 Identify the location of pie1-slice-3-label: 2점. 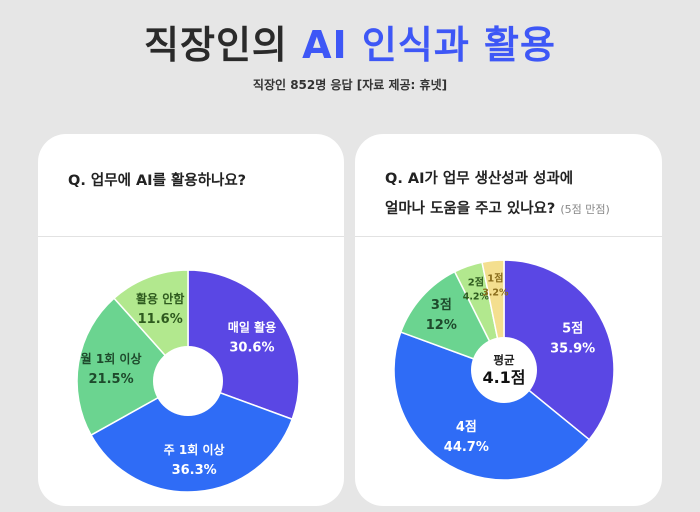
(476, 283).